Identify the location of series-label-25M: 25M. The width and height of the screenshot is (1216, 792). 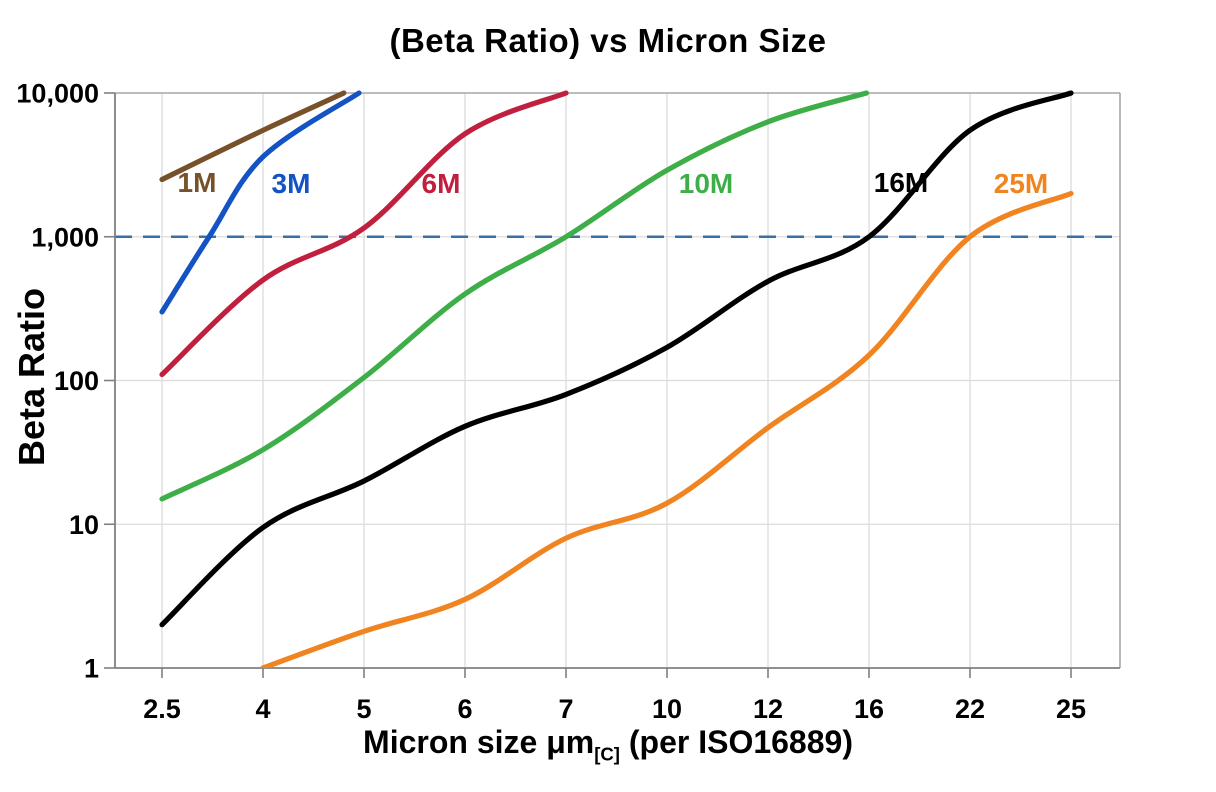
(1021, 183).